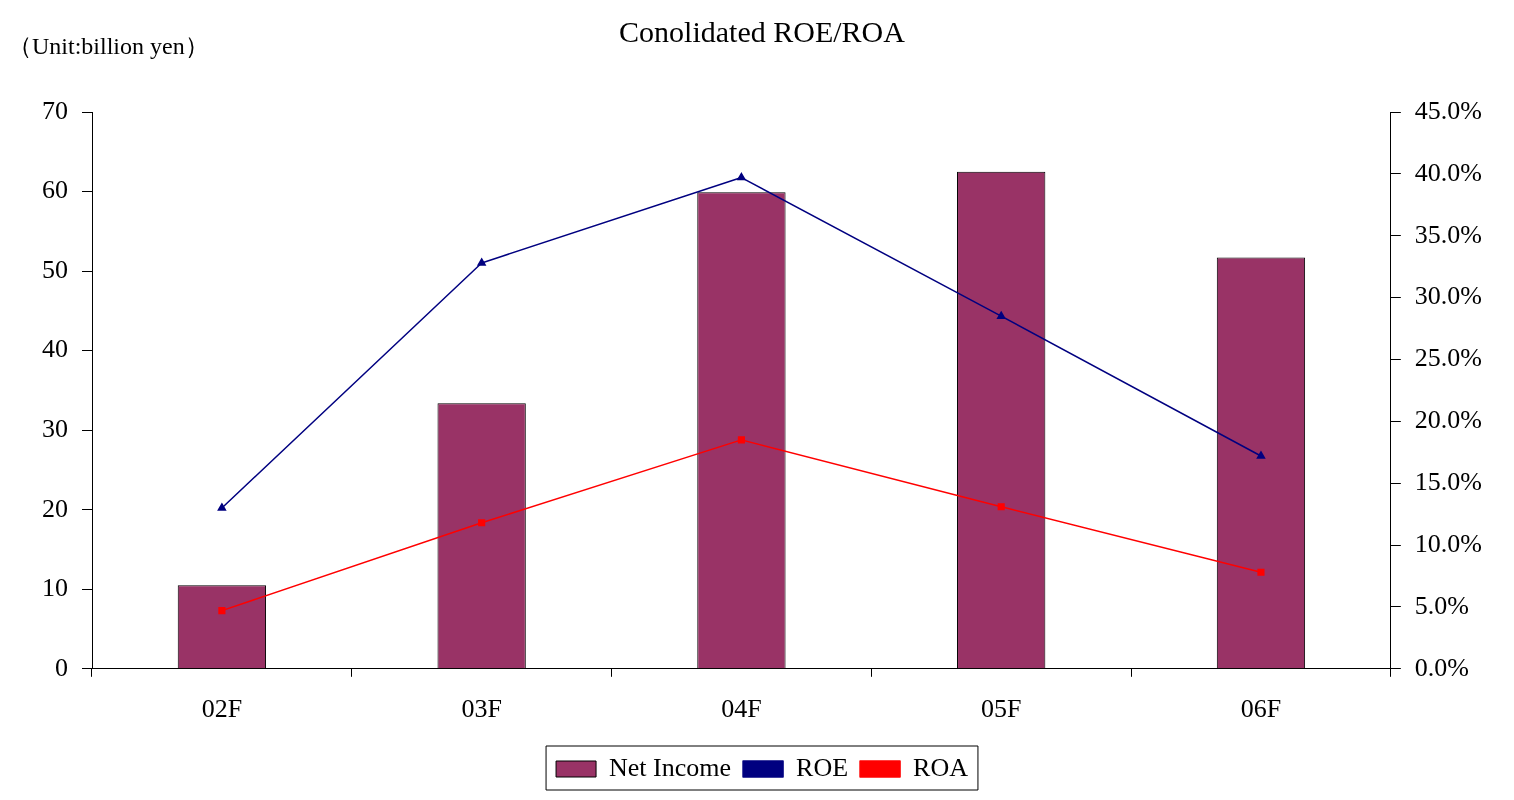  What do you see at coordinates (1448, 296) in the screenshot?
I see `y2-tick-label: 30.0%` at bounding box center [1448, 296].